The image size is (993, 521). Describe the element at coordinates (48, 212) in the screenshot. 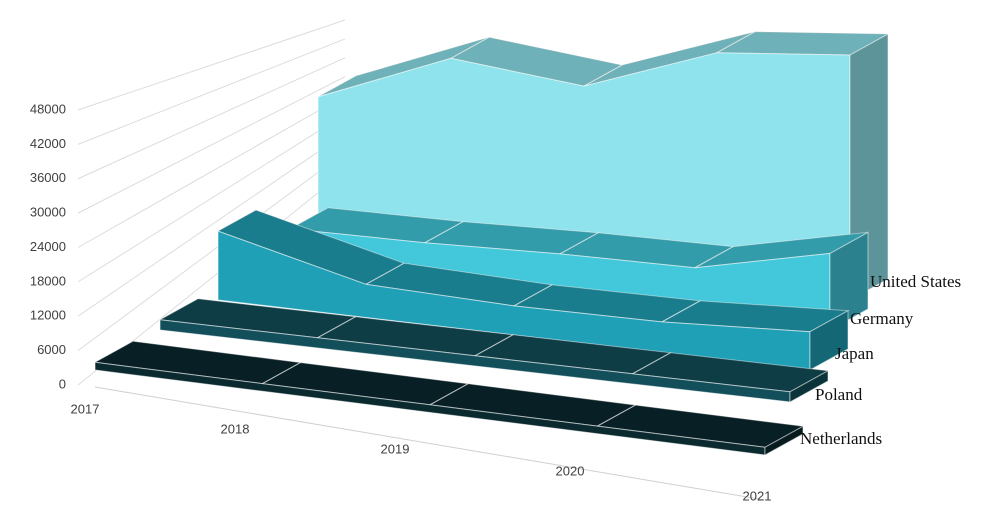

I see `y-tick-label: 30000` at that location.